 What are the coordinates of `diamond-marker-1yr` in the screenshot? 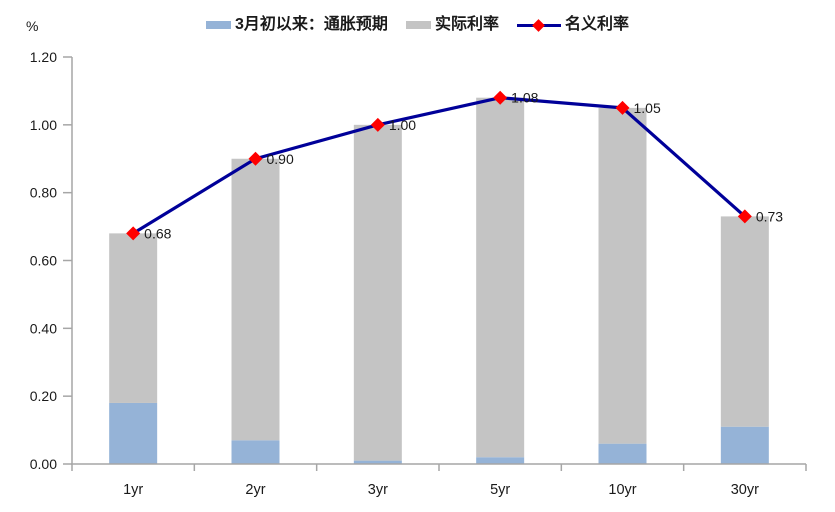 It's located at (133, 233).